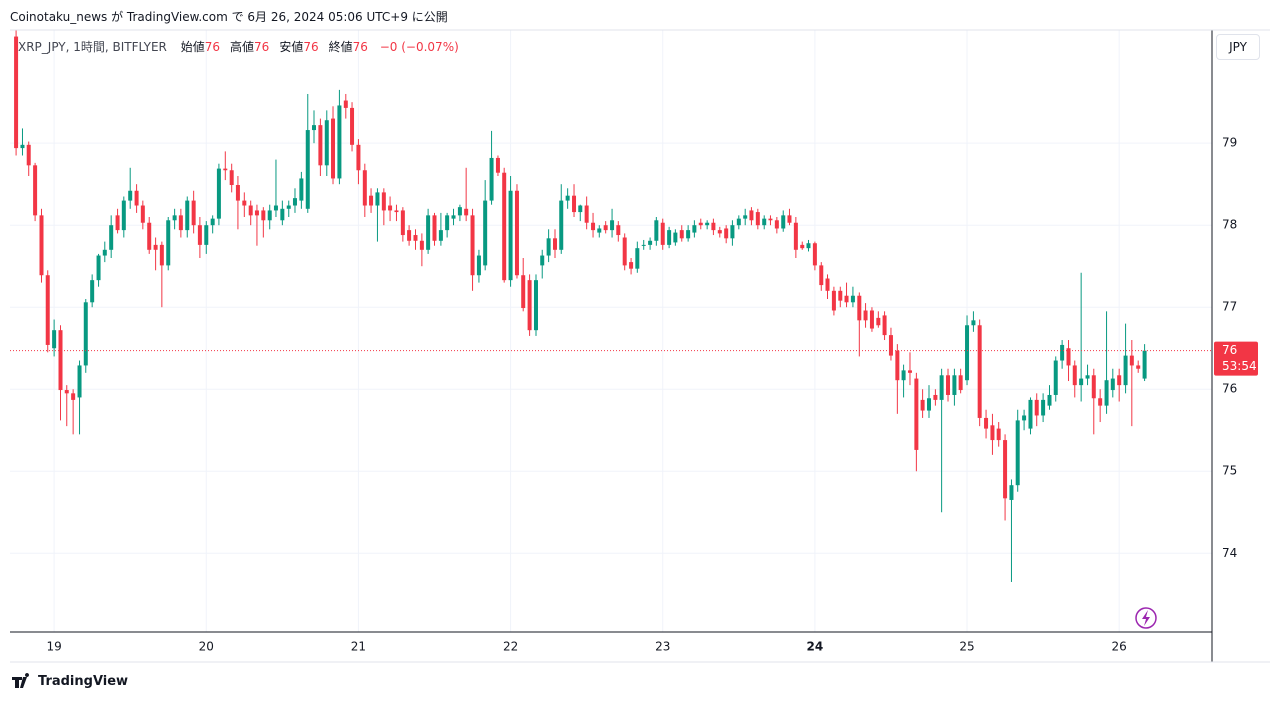 The image size is (1280, 701). I want to click on y-tick-label: 79, so click(1229, 143).